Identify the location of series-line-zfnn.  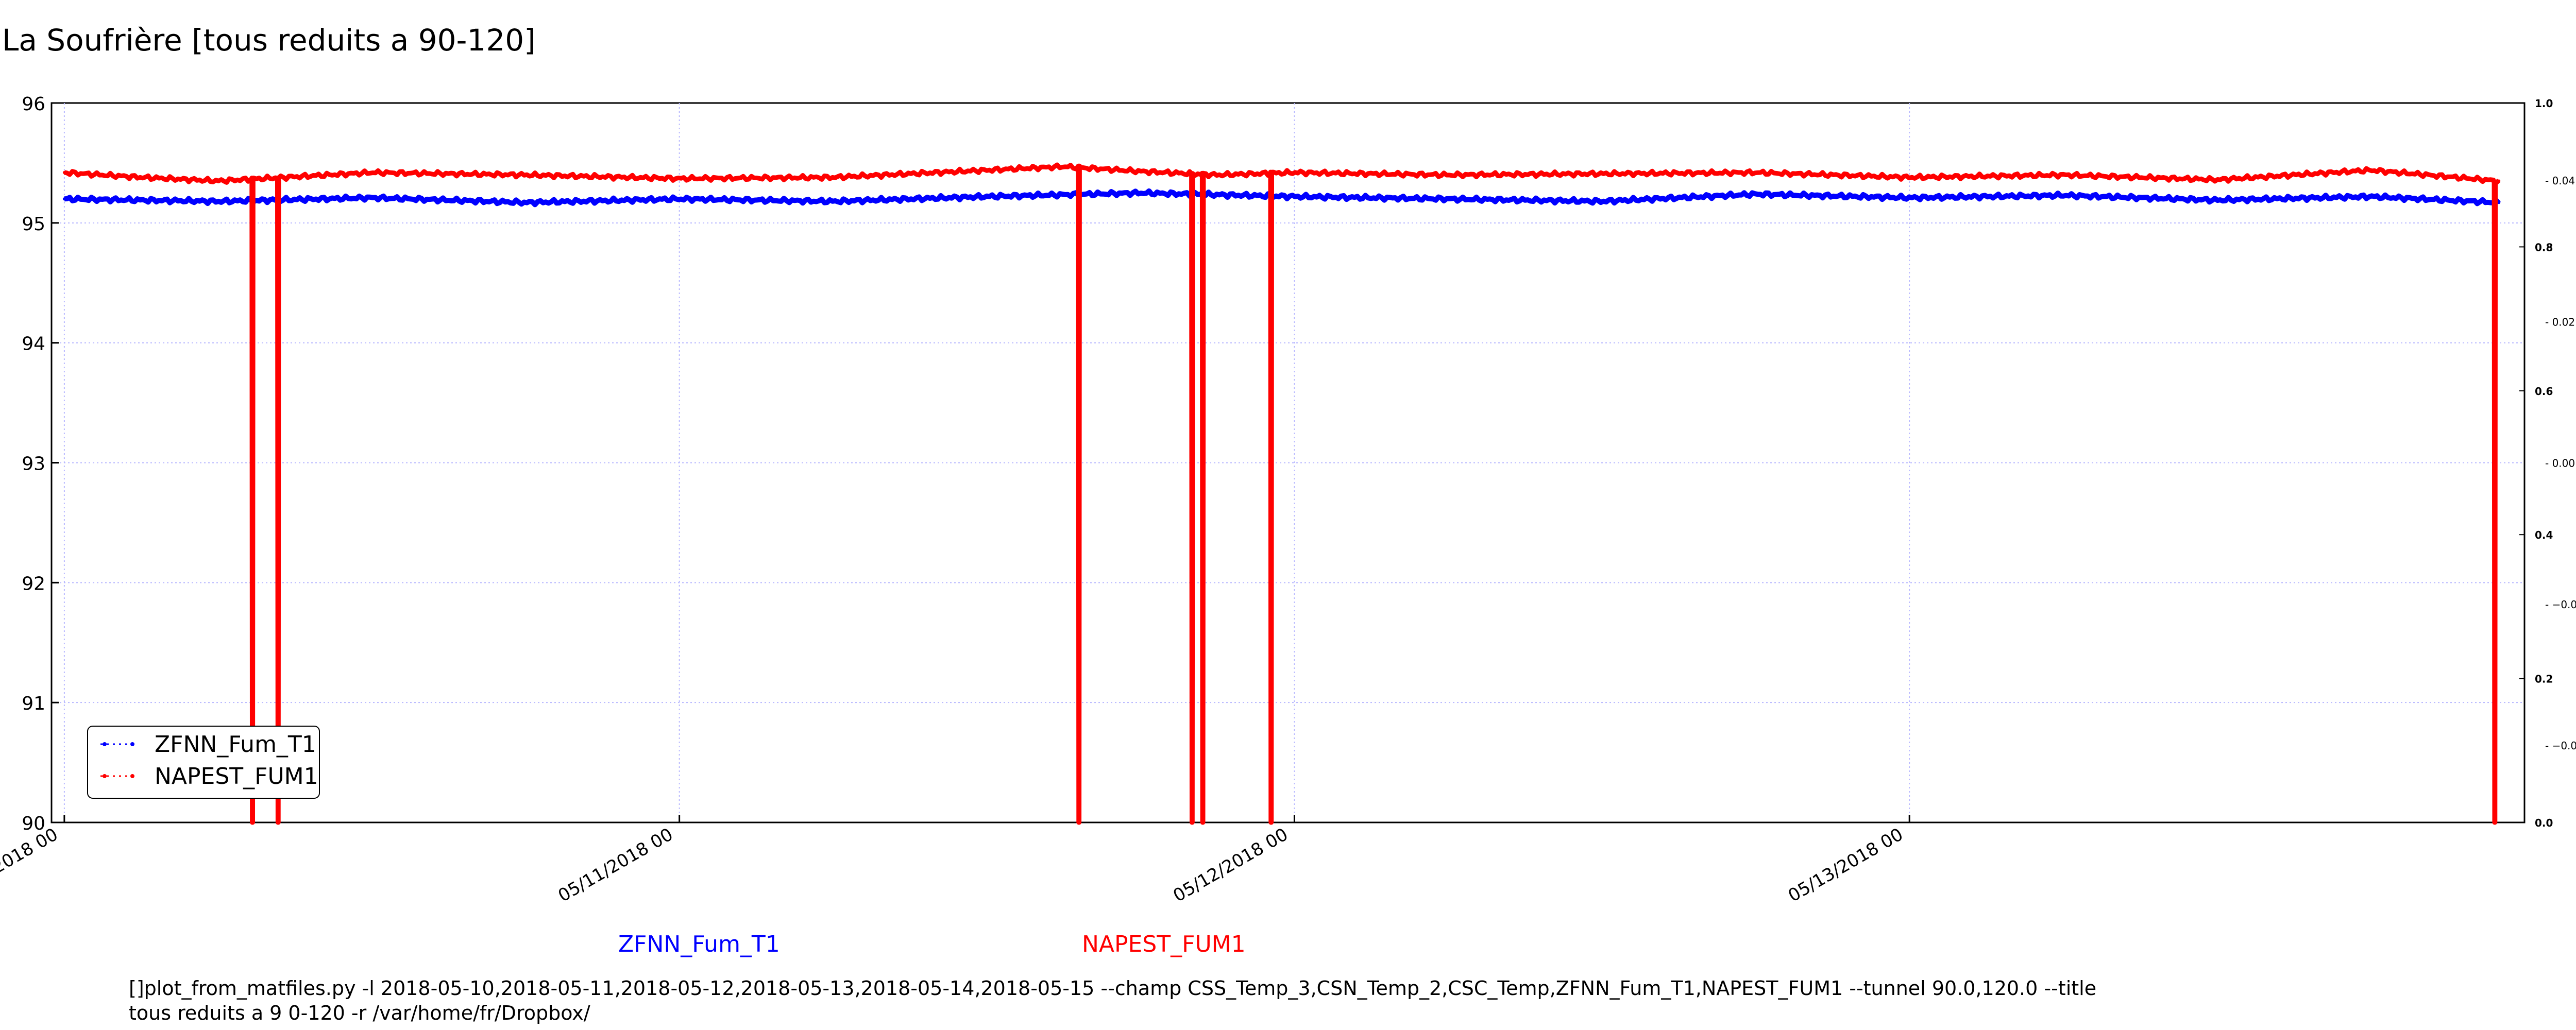
(1282, 198).